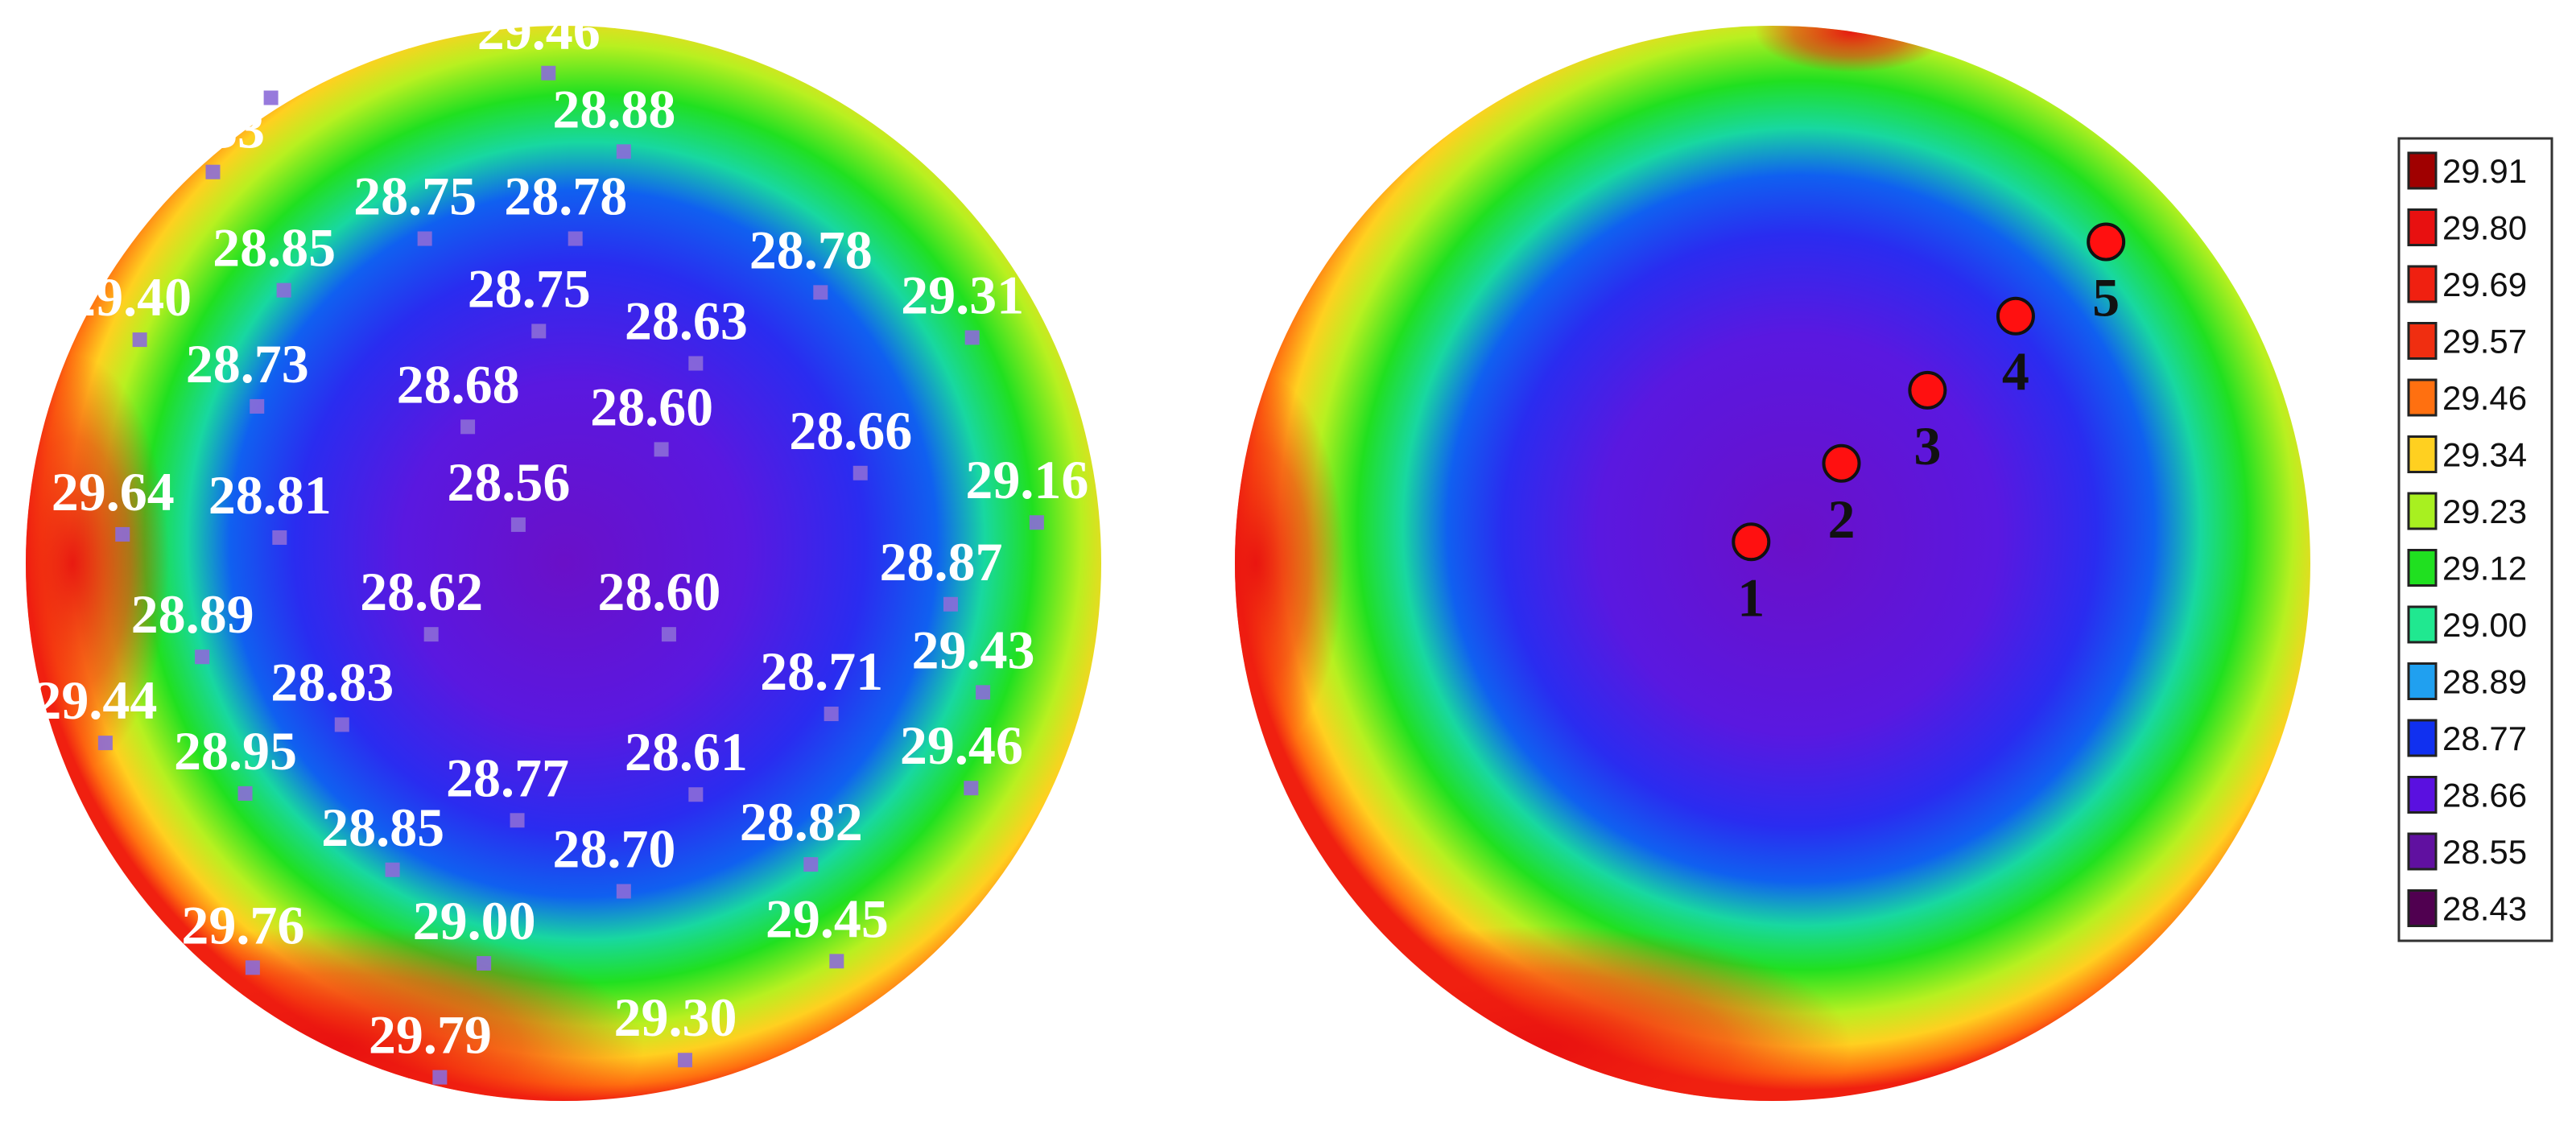  I want to click on temperature-label: 29.00, so click(474, 920).